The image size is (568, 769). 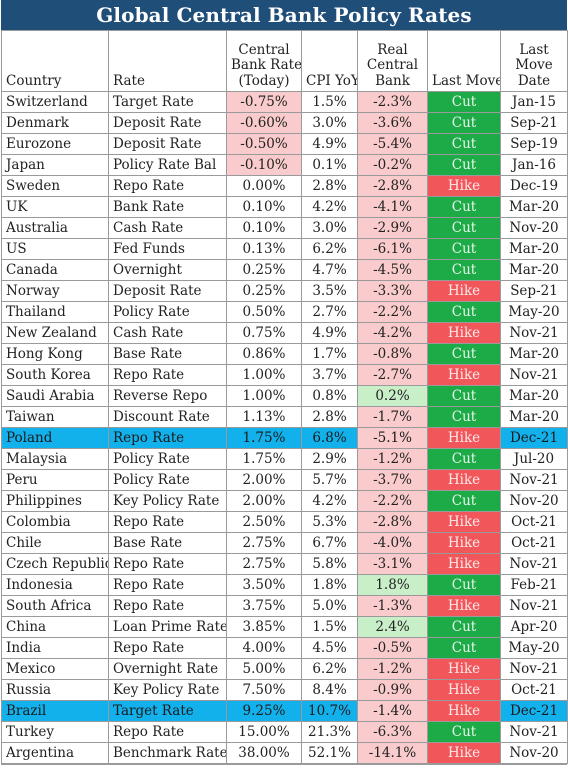 I want to click on table-row: Poland Repo Rate 1.75% 6.8% -5.1% Hike Dec-21, so click(x=284, y=438).